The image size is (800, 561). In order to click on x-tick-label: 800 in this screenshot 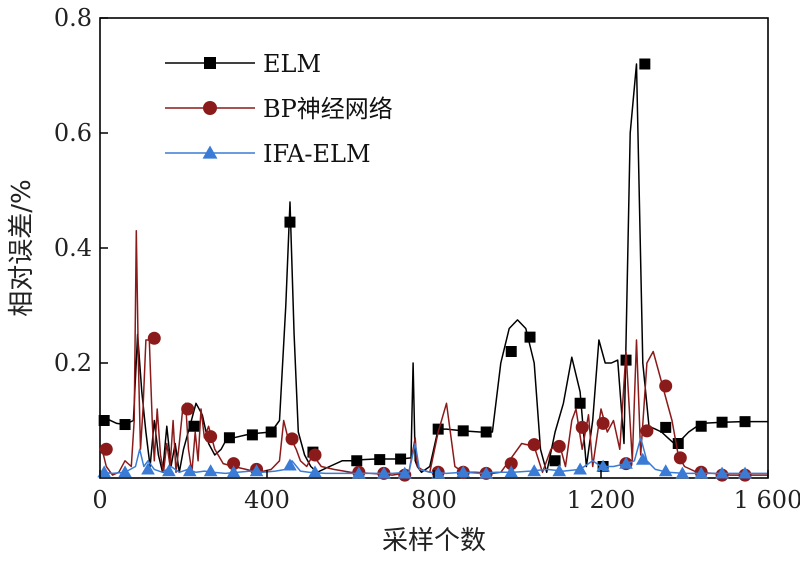, I will do `click(434, 500)`.